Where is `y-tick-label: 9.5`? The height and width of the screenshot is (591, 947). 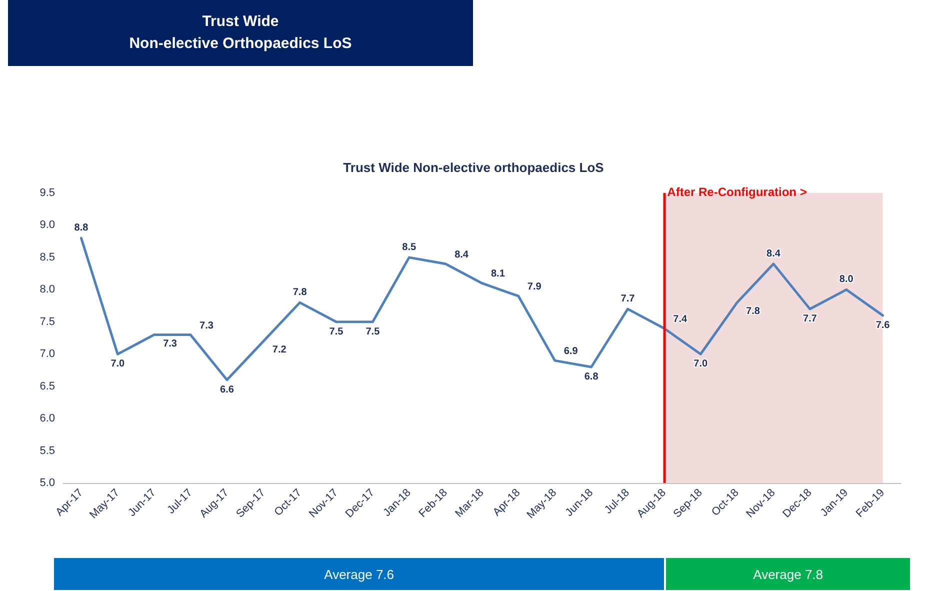
y-tick-label: 9.5 is located at coordinates (47, 193).